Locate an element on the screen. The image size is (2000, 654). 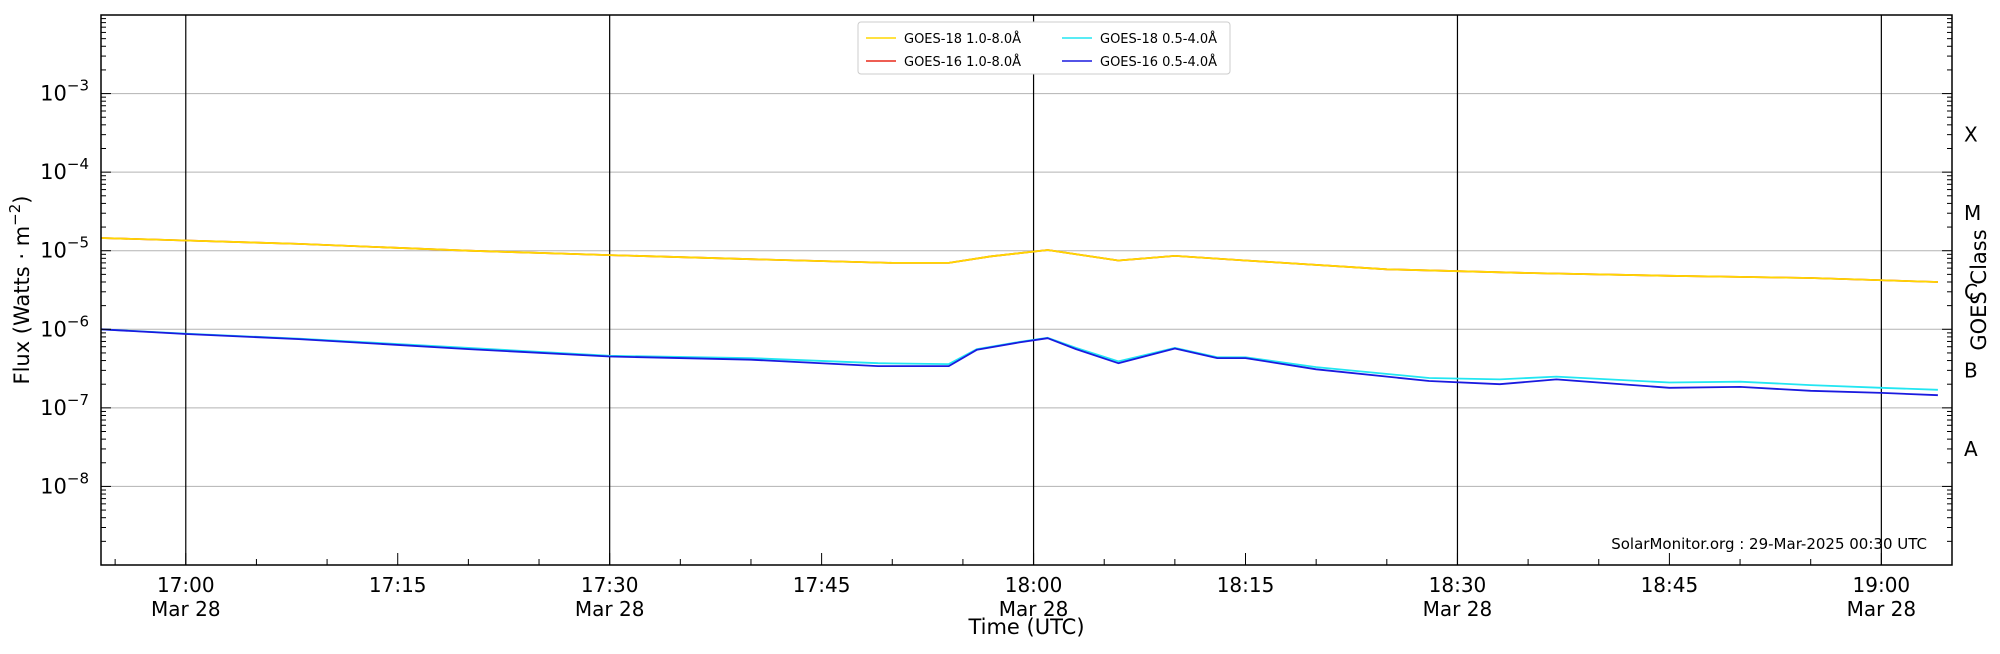
right-axis-title: GOES Class is located at coordinates (1979, 289).